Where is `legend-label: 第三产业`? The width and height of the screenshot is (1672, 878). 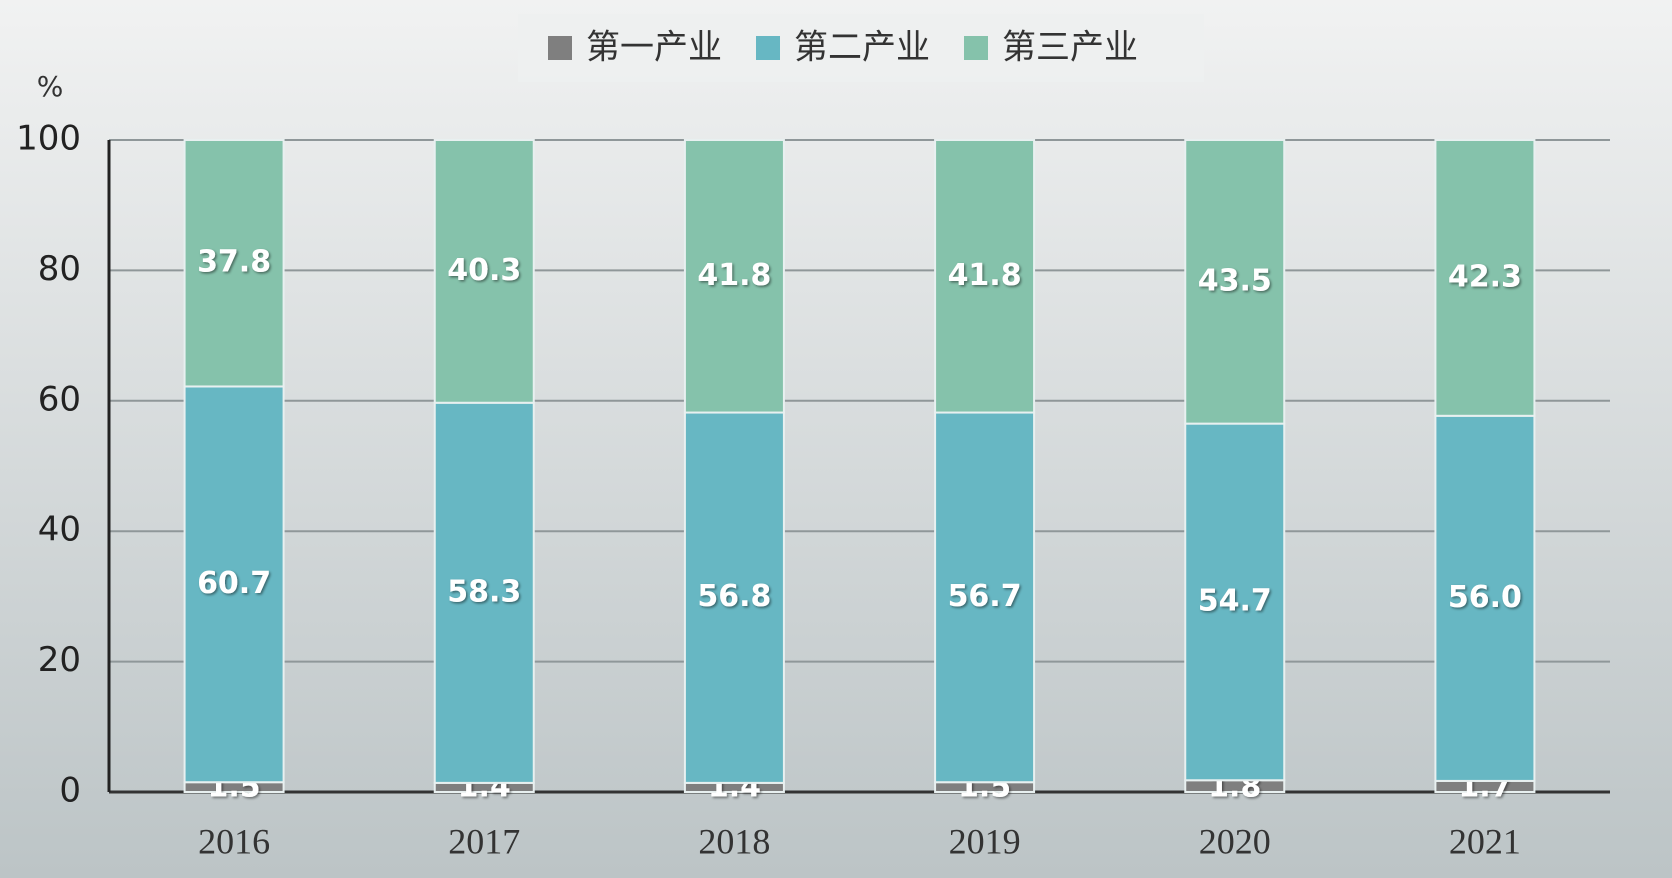
legend-label: 第三产业 is located at coordinates (1070, 48).